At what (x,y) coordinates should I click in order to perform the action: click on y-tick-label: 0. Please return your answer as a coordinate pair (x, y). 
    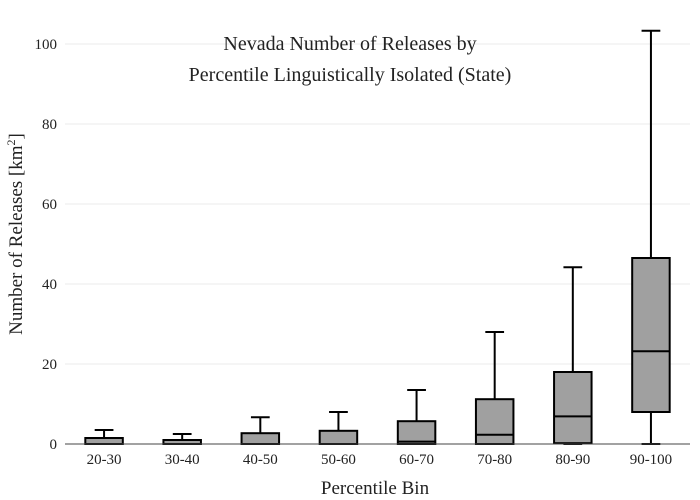
    Looking at the image, I should click on (54, 445).